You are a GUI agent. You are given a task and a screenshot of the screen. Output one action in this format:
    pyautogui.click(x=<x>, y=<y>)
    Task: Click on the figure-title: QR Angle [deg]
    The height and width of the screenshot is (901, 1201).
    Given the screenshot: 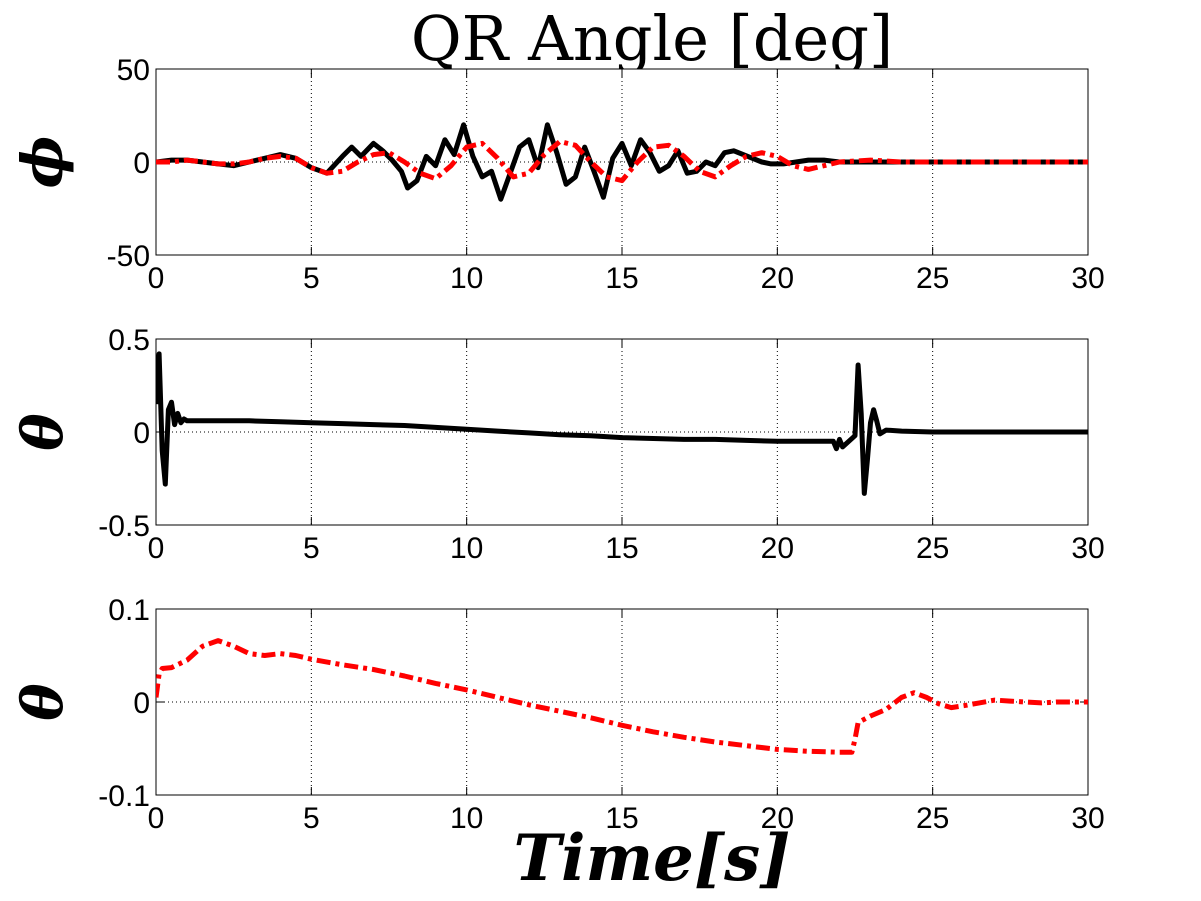 What is the action you would take?
    pyautogui.click(x=652, y=38)
    